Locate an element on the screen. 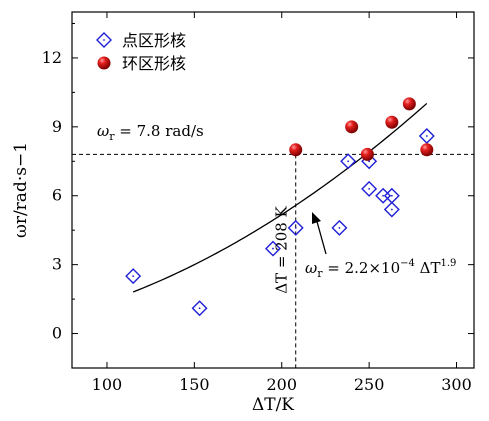  fit-curve-label: ωr = 2.2×10−4 ΔT1.9 is located at coordinates (380, 269).